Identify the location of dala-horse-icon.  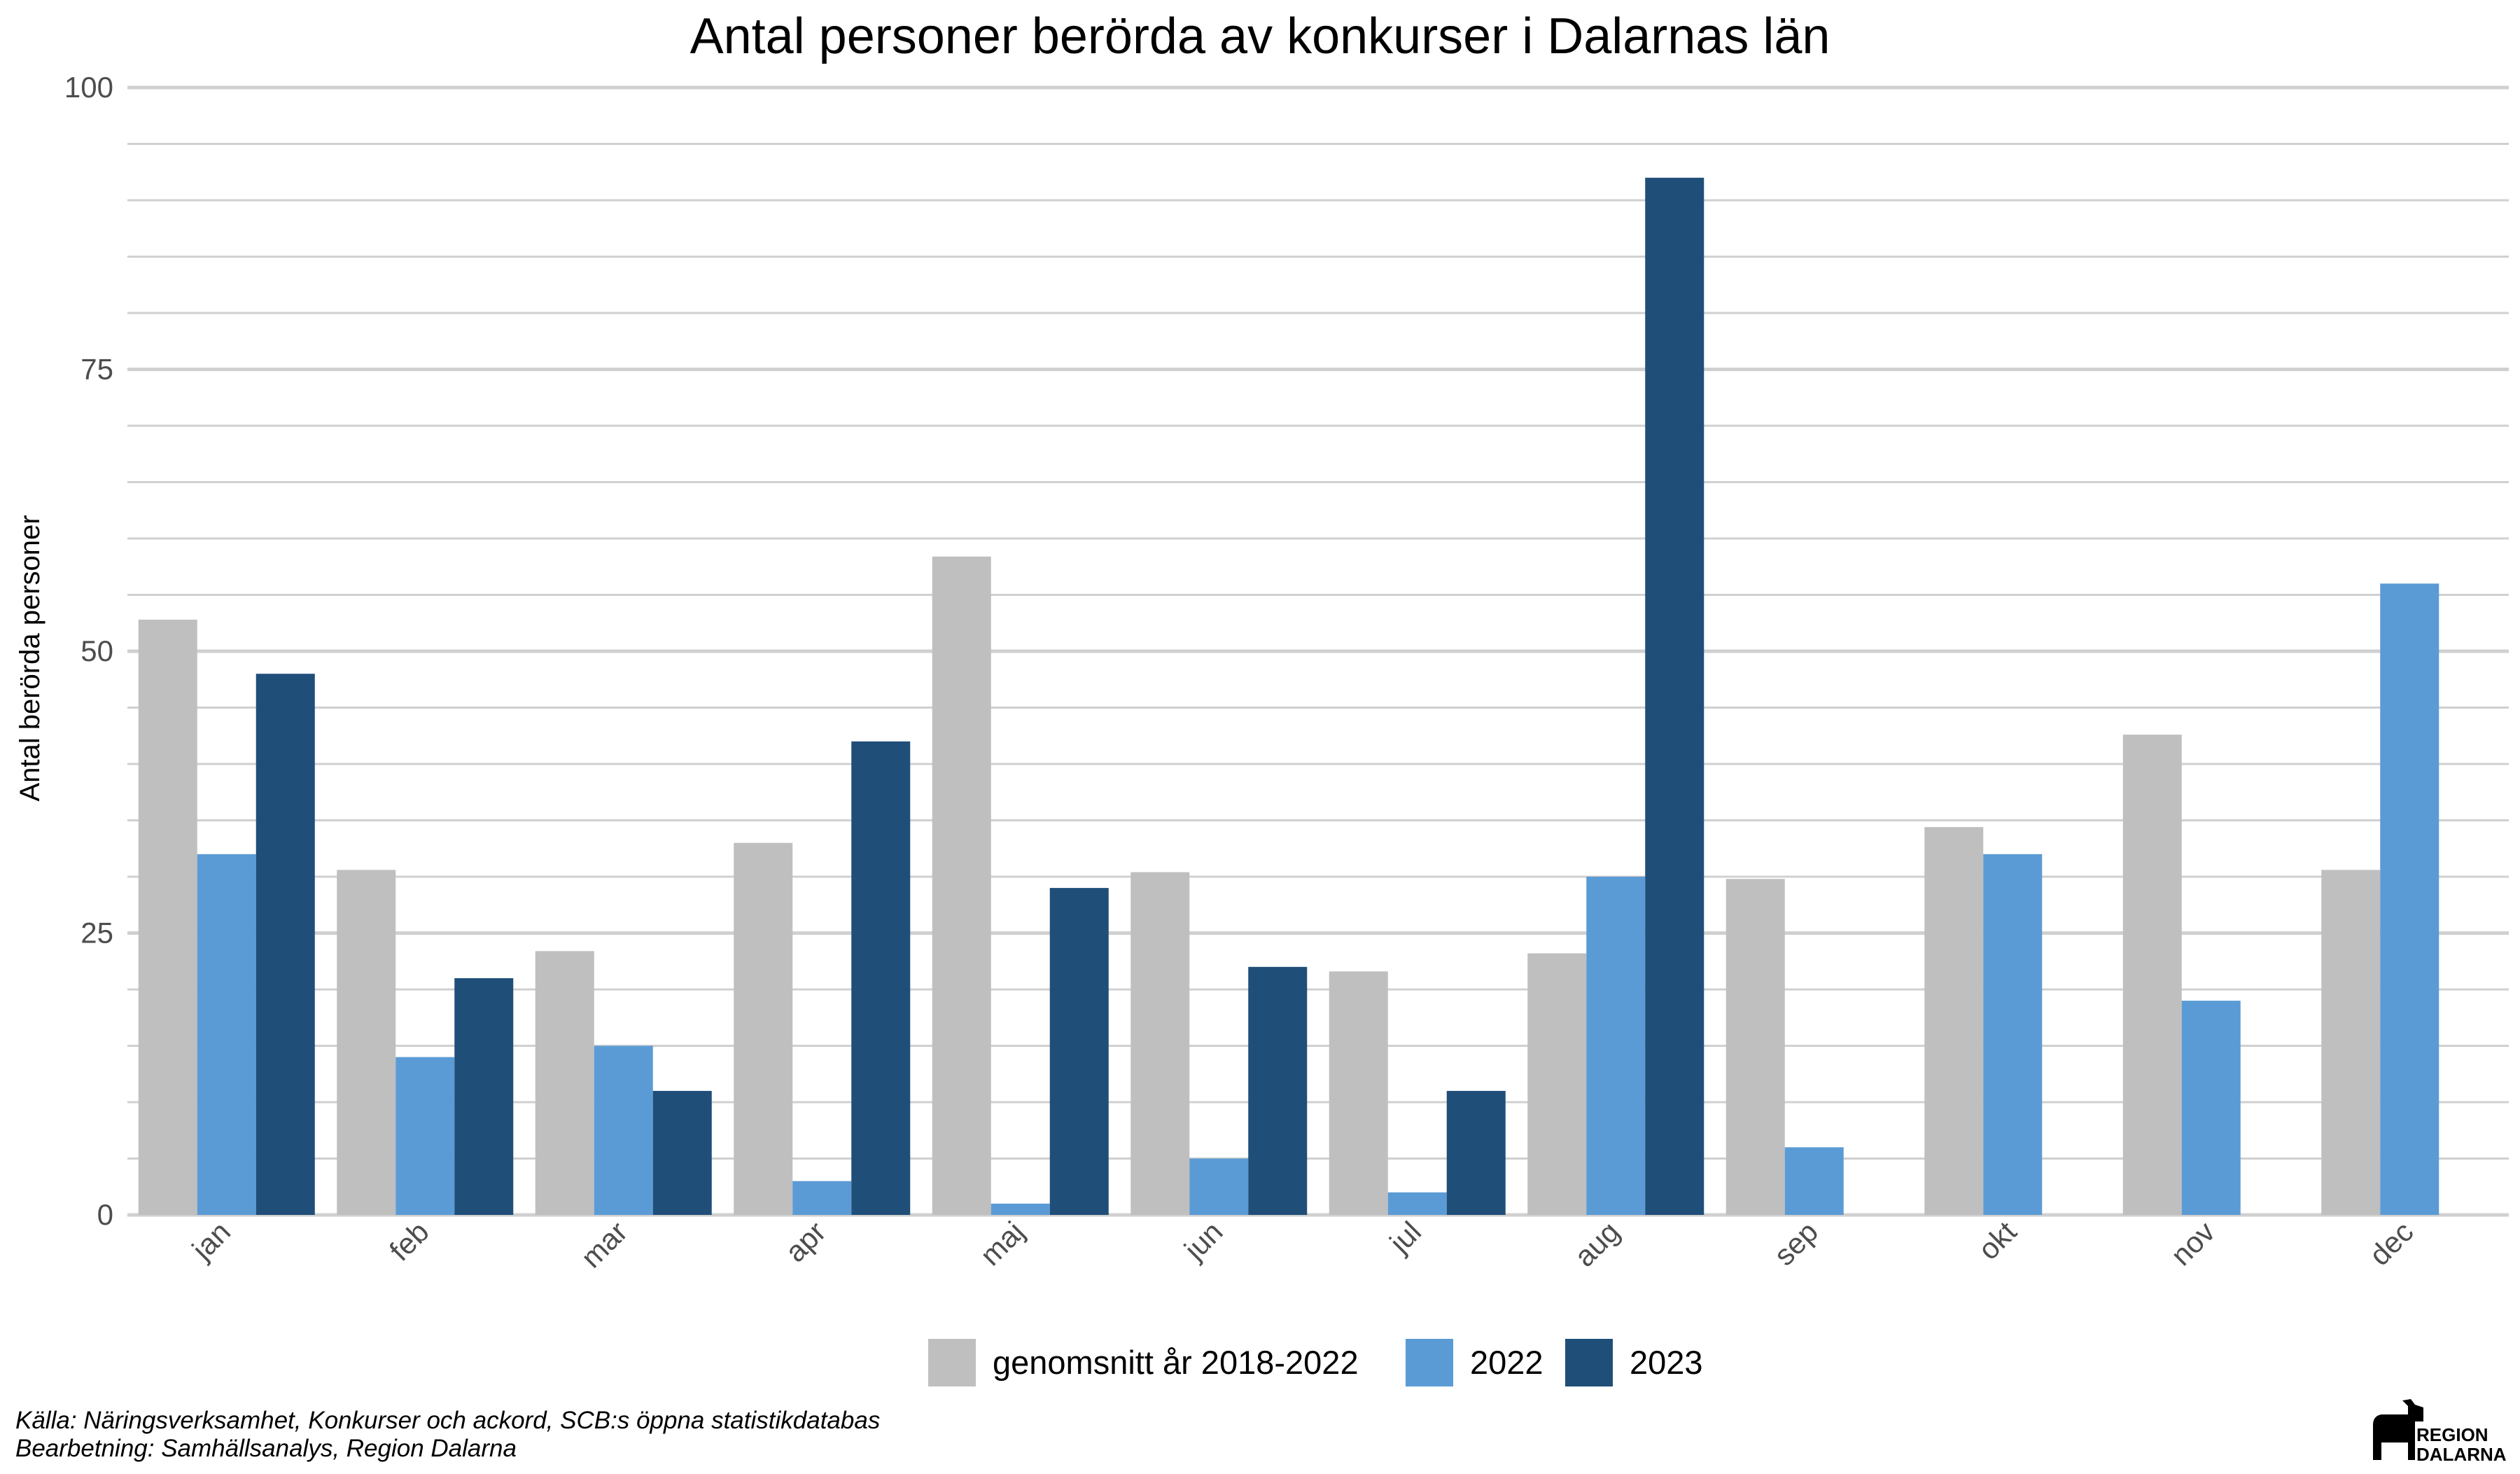
(2398, 1430).